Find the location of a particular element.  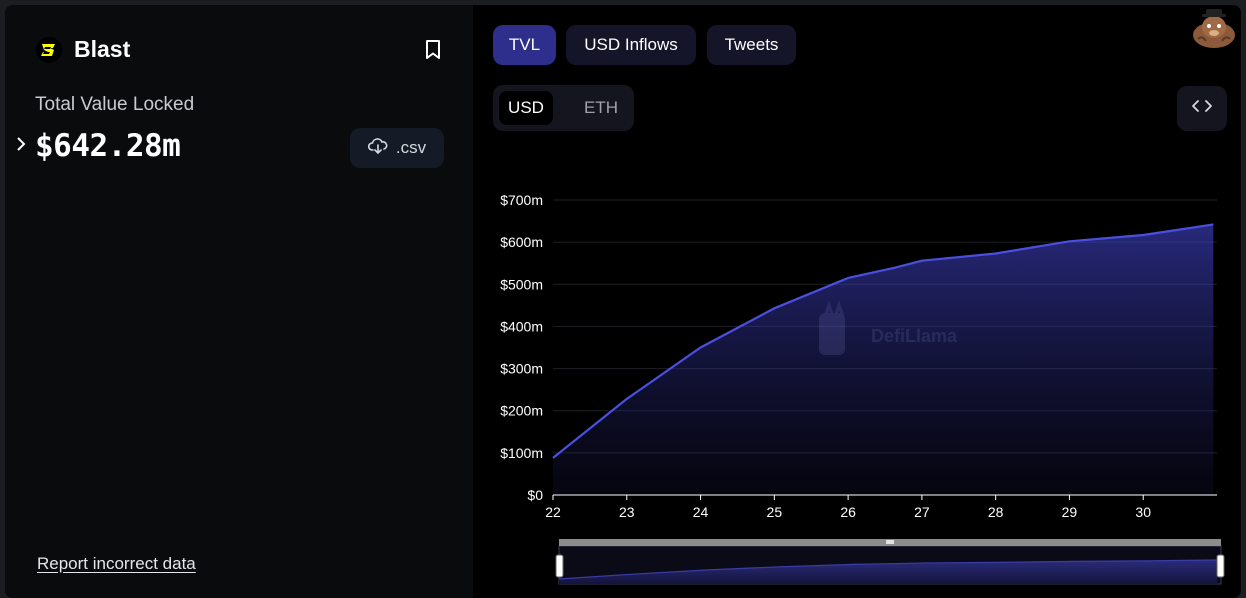

chevron-right-icon is located at coordinates (21, 144).